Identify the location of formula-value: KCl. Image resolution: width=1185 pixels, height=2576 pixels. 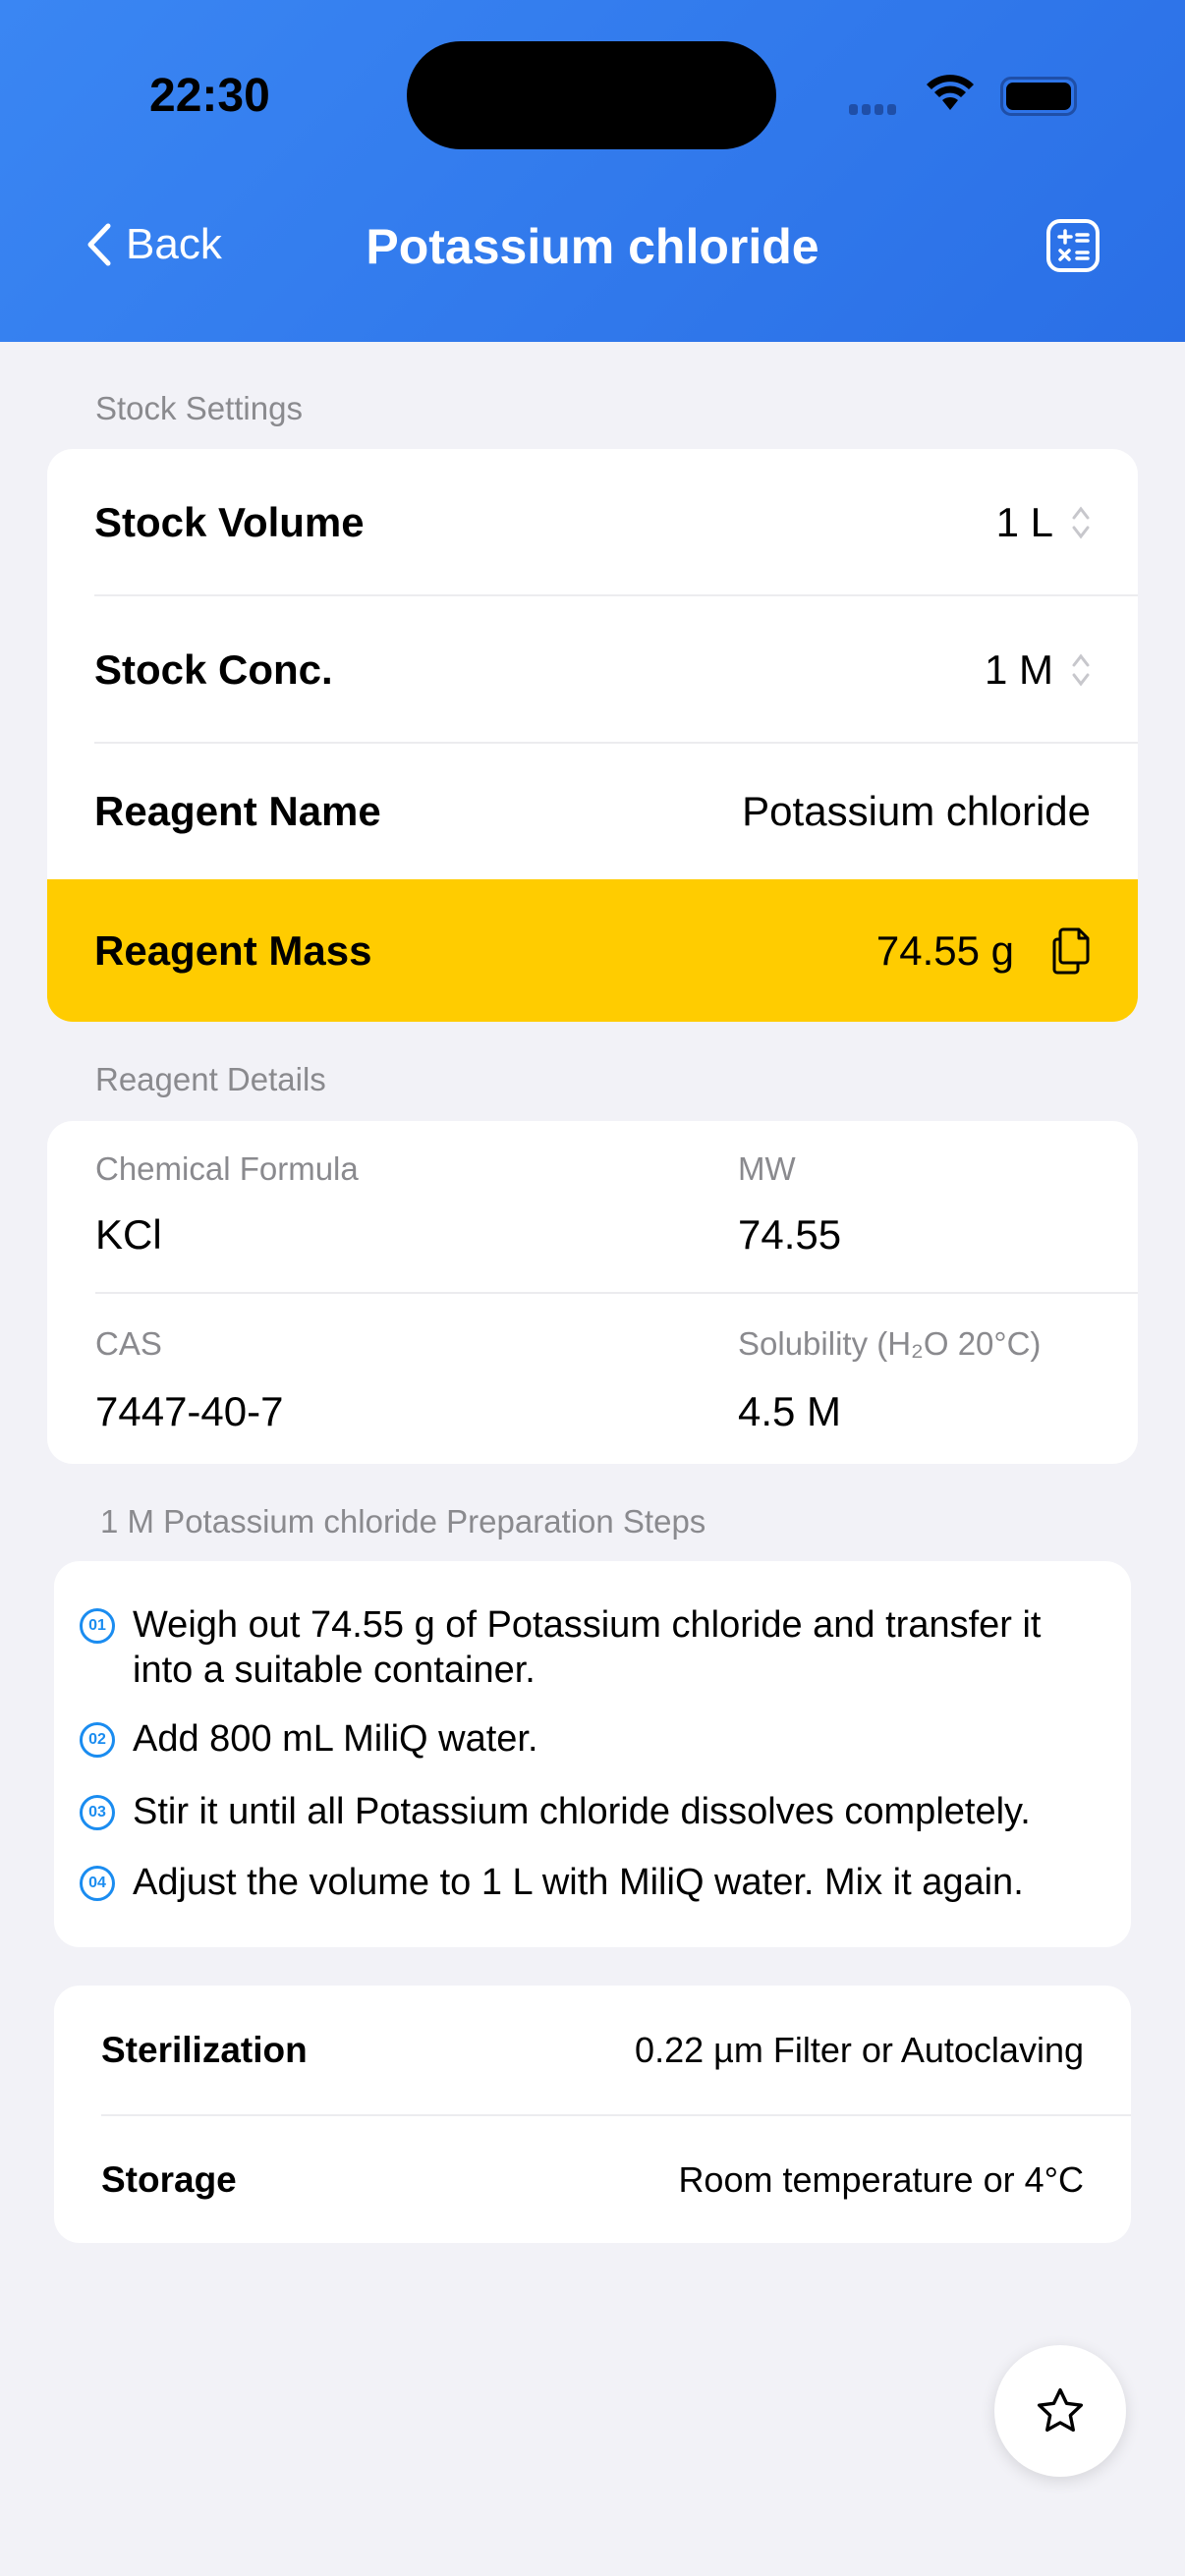
(129, 1234).